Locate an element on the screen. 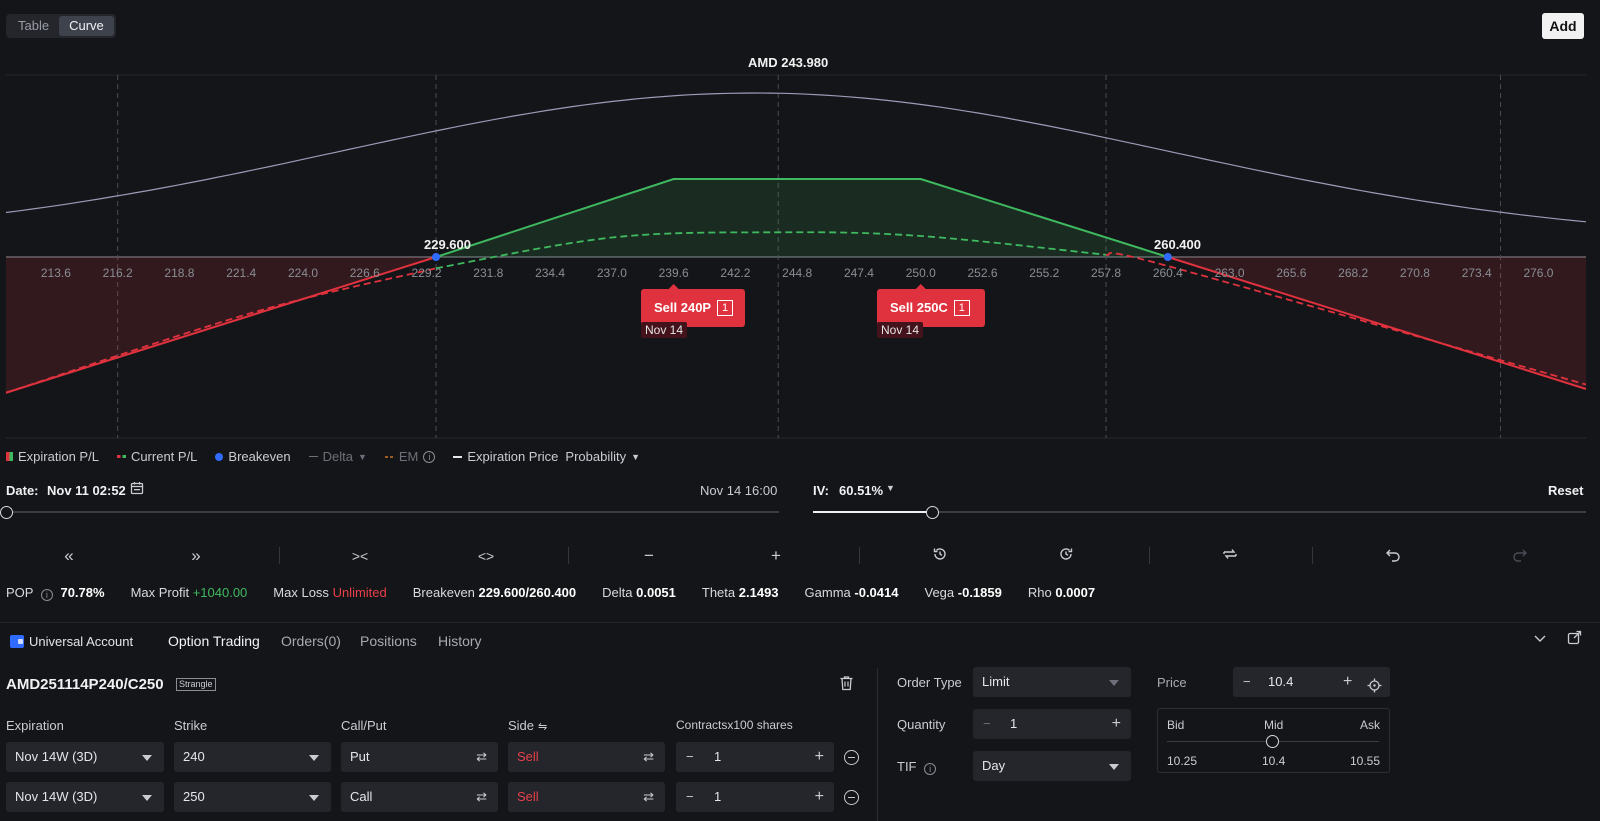 The height and width of the screenshot is (821, 1600). popout-icon is located at coordinates (1574, 639).